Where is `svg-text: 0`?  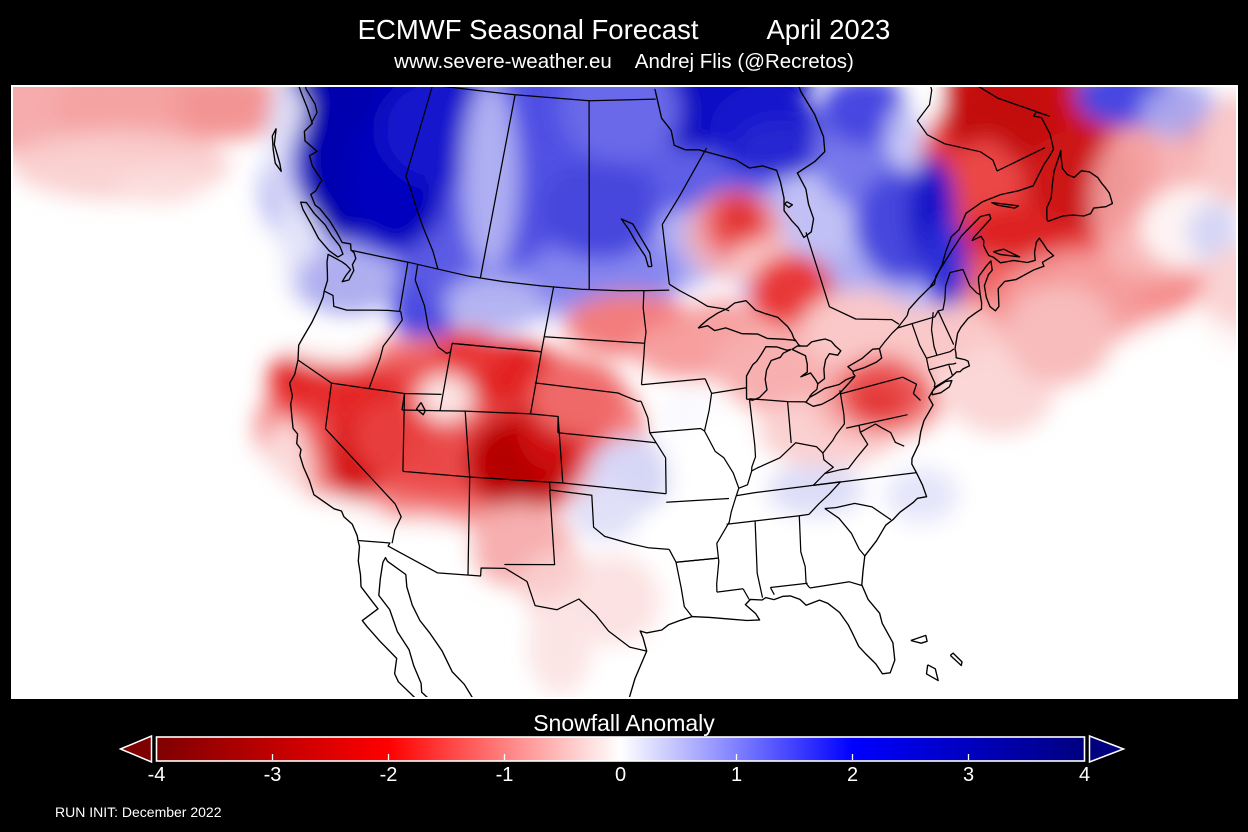
svg-text: 0 is located at coordinates (620, 775).